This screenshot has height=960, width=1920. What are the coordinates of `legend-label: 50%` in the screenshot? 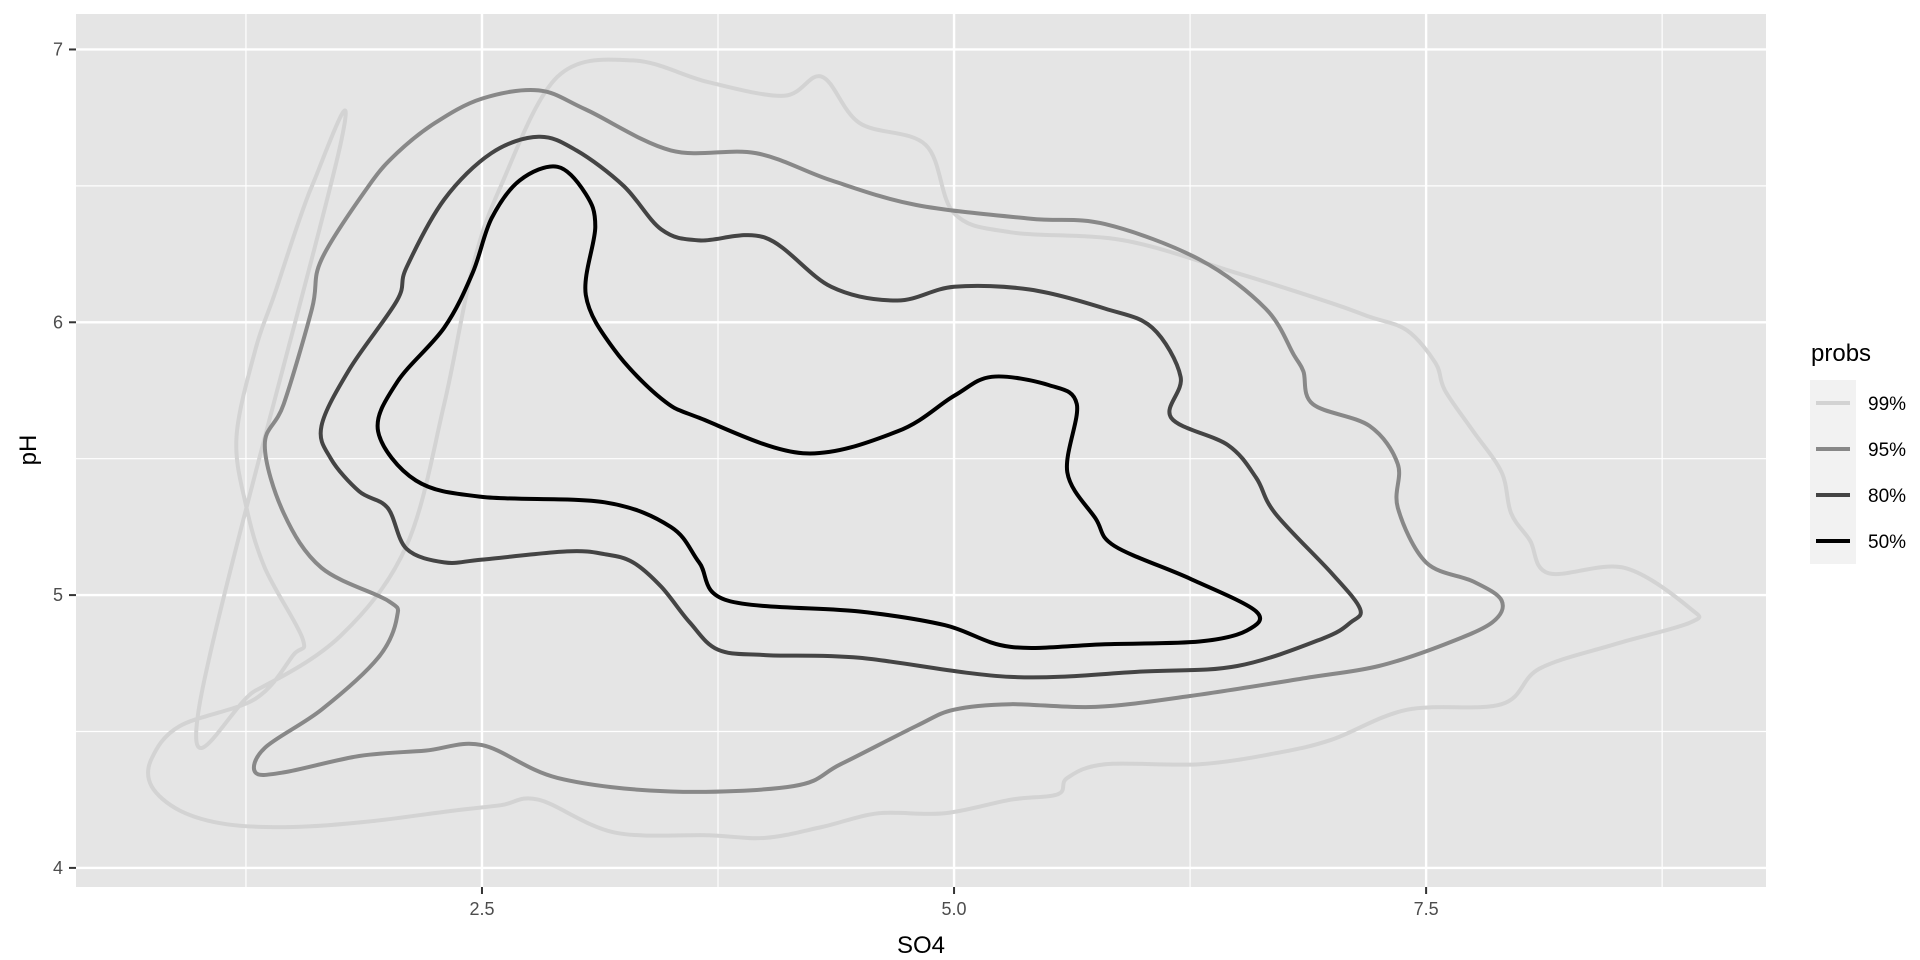 It's located at (1887, 542).